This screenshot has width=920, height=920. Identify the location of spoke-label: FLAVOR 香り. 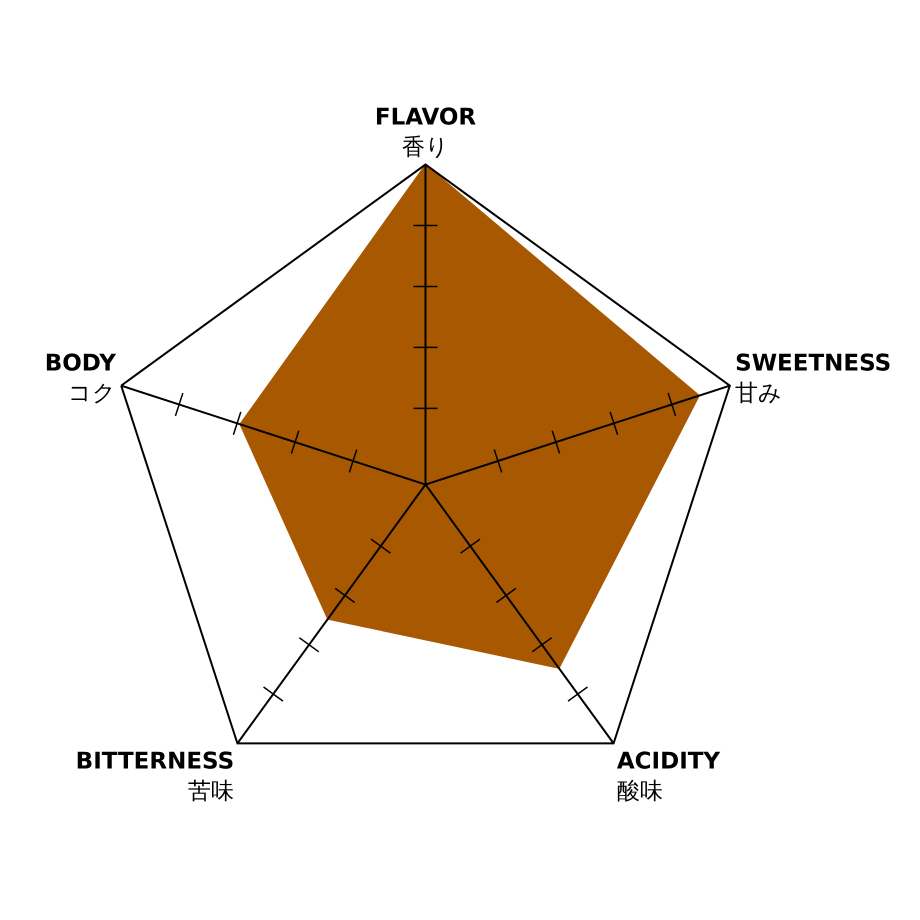
(425, 132).